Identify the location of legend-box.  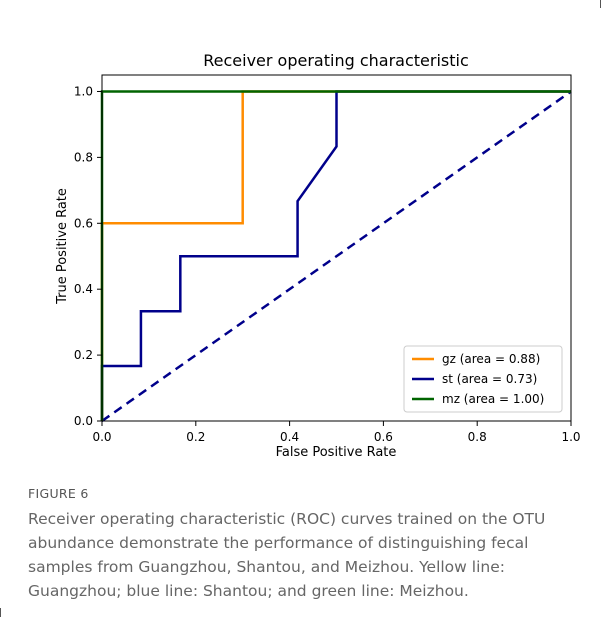
(483, 379).